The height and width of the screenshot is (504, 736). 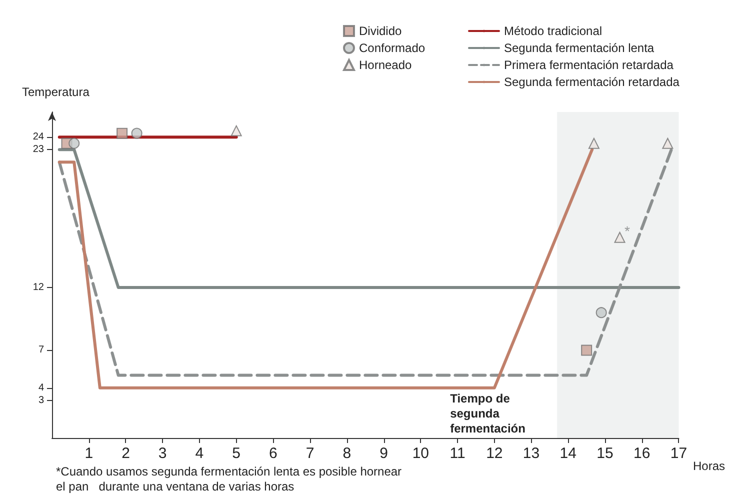 What do you see at coordinates (230, 479) in the screenshot?
I see `text: *Cuando usamos segunda fermentación lenta es posible hornear el pan durante una ventana de varias horas` at bounding box center [230, 479].